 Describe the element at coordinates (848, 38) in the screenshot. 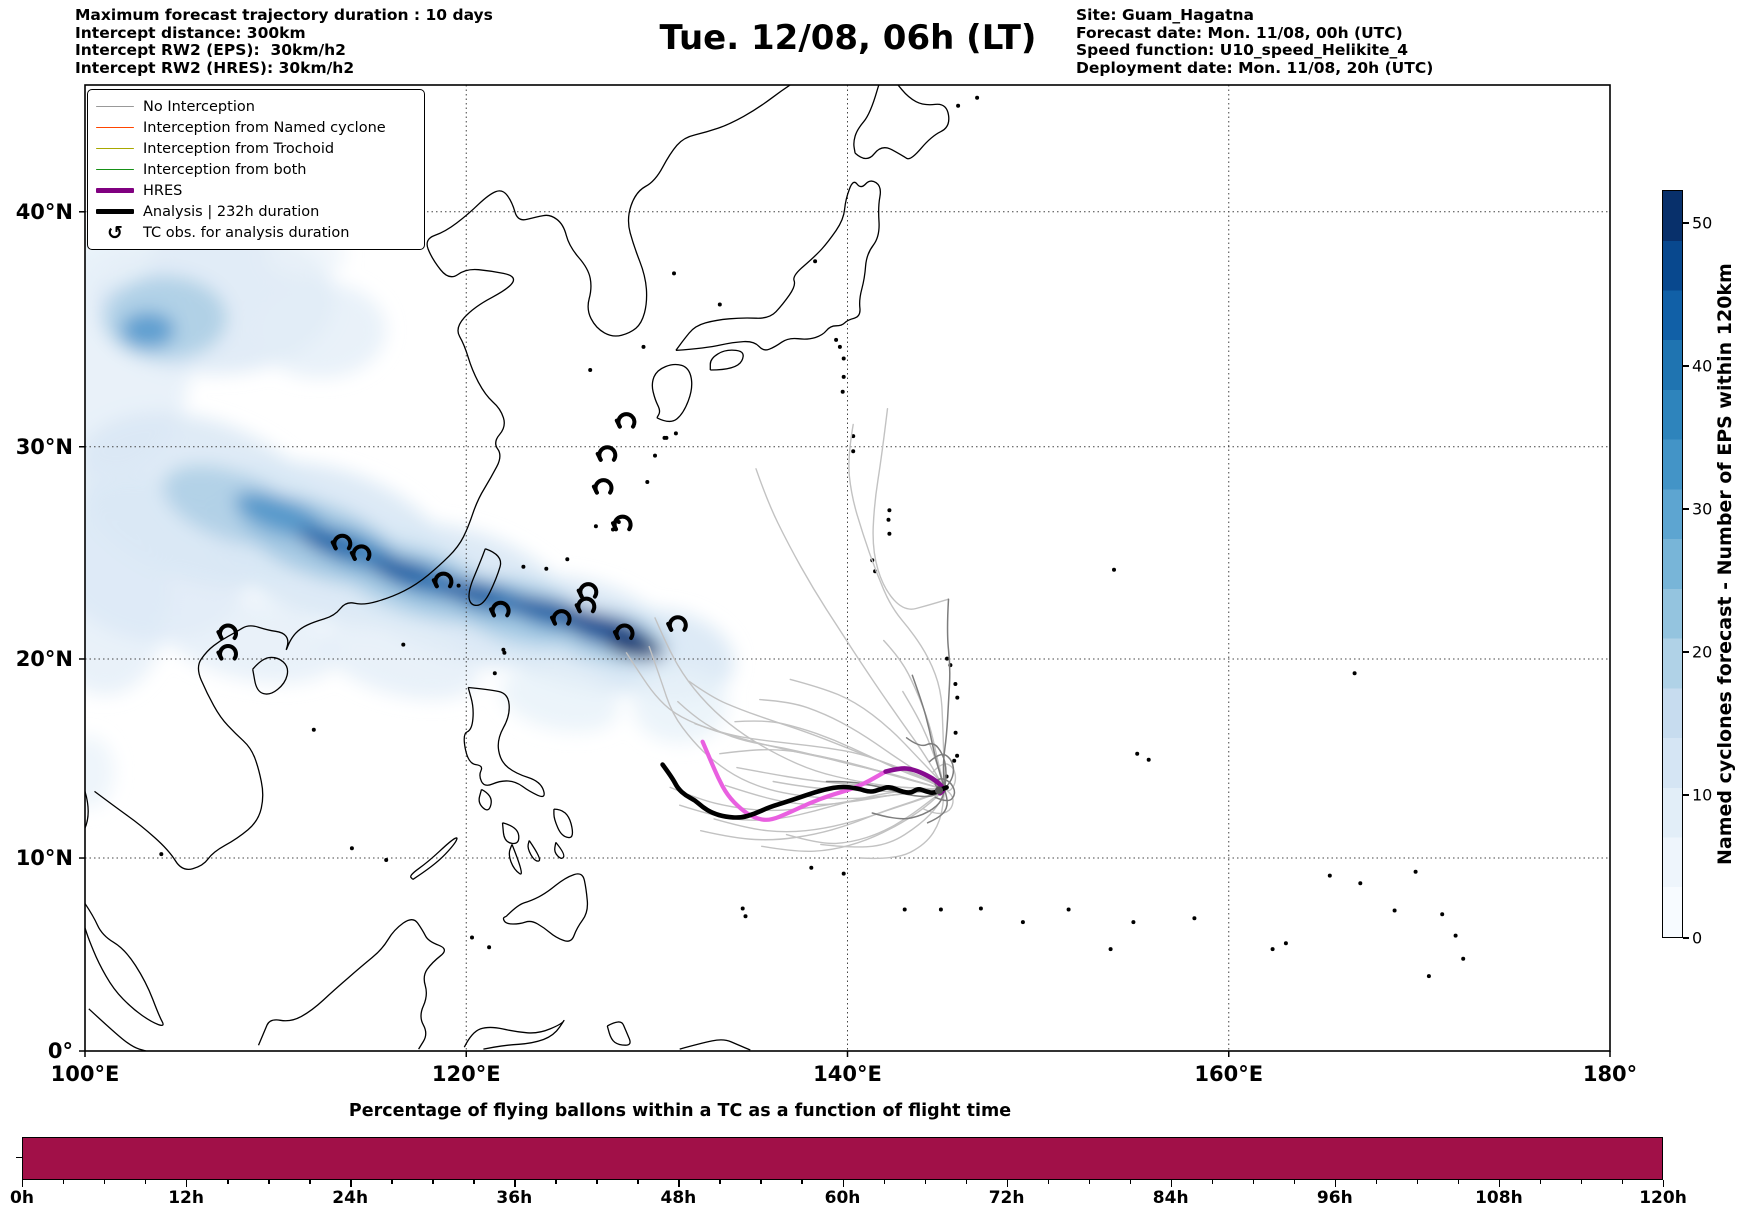

I see `page-title: Tue. 12/08, 06h (LT)` at that location.